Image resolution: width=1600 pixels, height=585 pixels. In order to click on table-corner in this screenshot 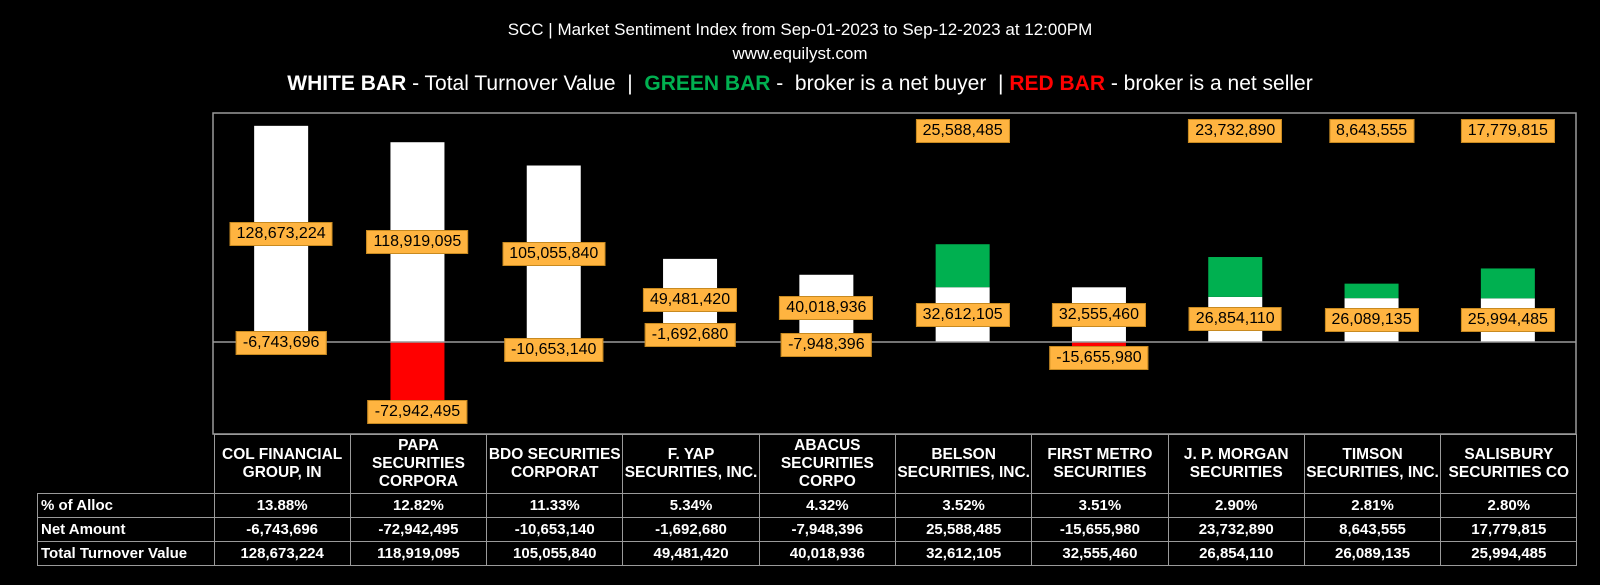, I will do `click(126, 464)`.